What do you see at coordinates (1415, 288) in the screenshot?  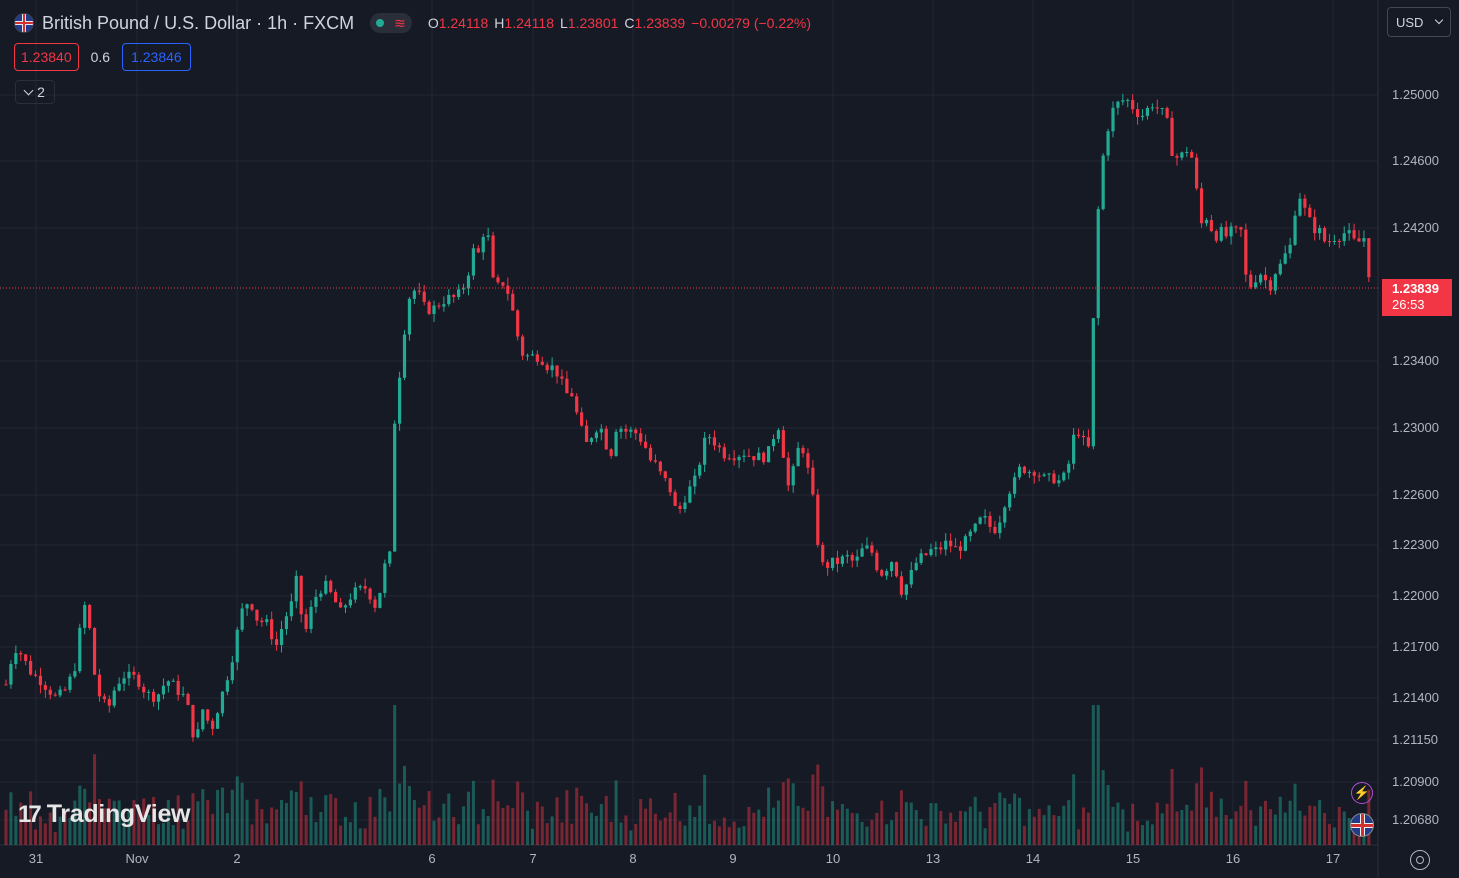 I see `last-price-value: 1.23839` at bounding box center [1415, 288].